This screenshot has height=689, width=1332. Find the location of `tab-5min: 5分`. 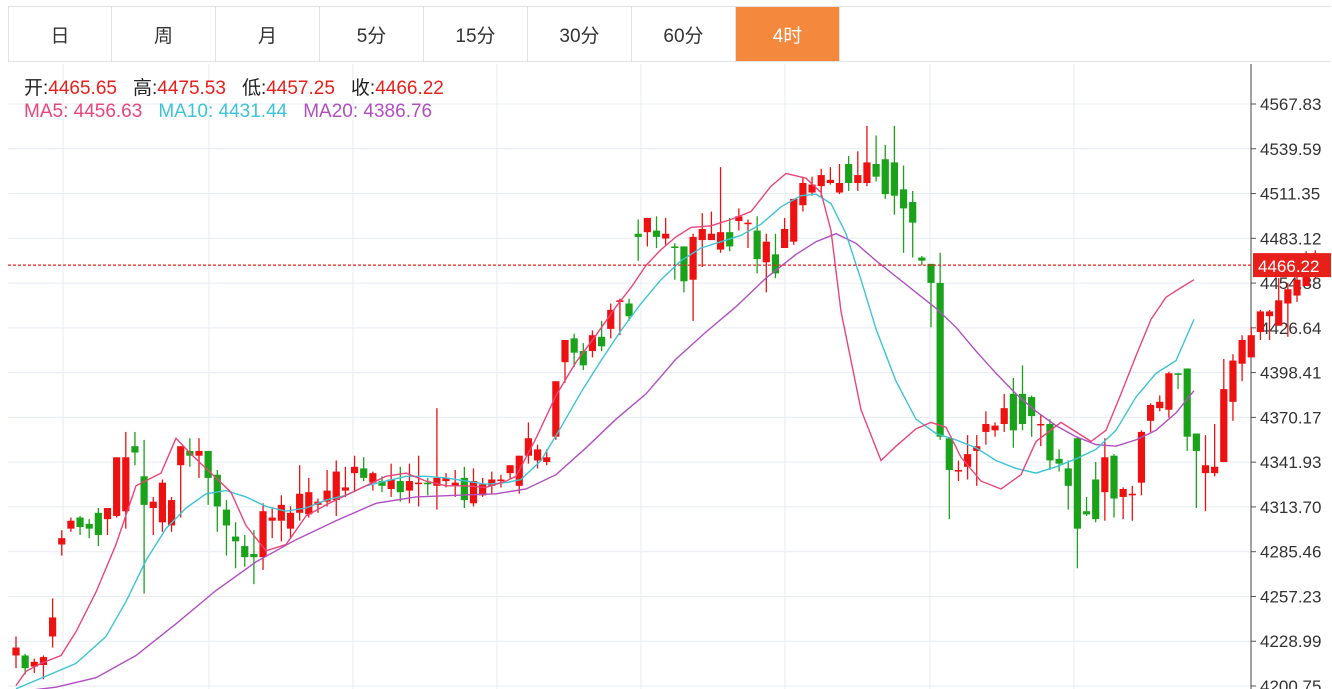

tab-5min: 5分 is located at coordinates (372, 34).